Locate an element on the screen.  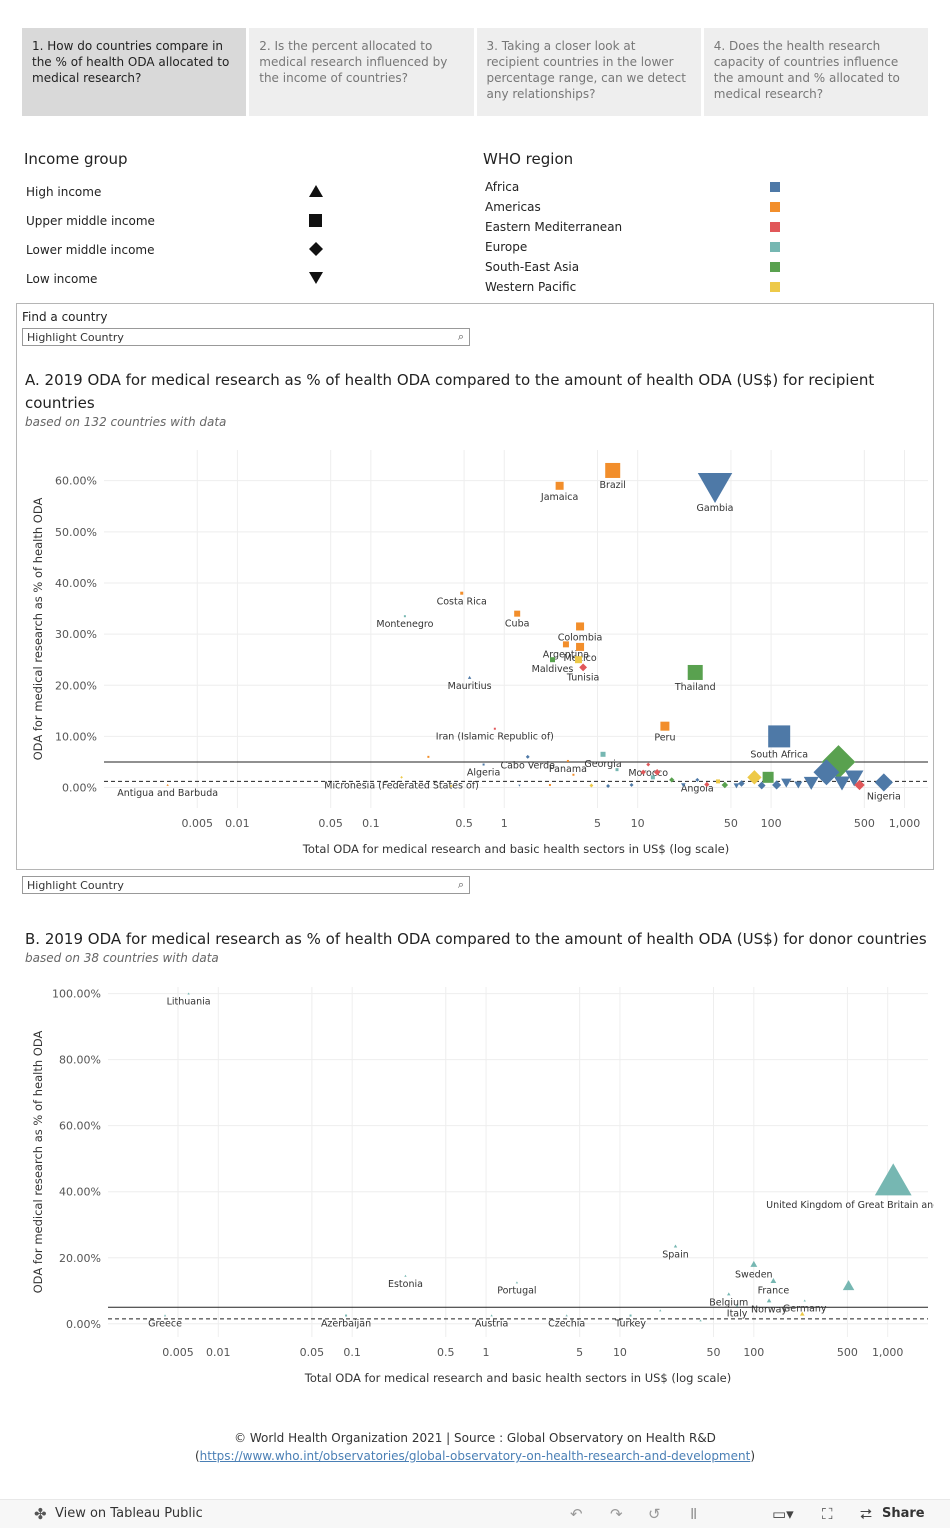
redo-icon: ↷ is located at coordinates (616, 1514).